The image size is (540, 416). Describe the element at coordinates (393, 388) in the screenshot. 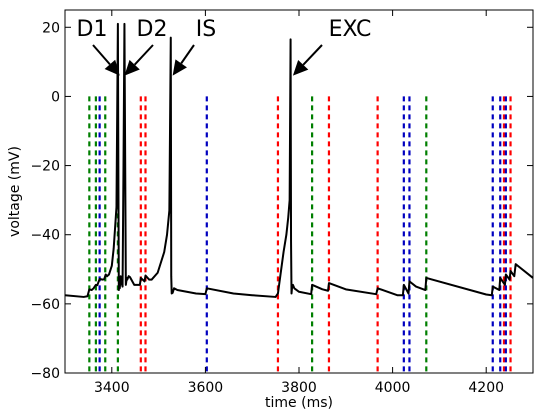

I see `x-tick-label: 4000` at that location.